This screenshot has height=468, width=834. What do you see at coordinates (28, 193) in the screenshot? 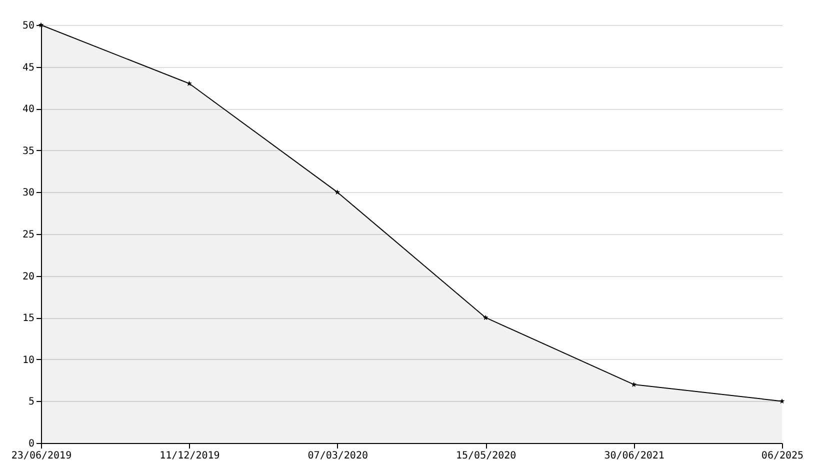
I see `y-tick-label: 30` at bounding box center [28, 193].